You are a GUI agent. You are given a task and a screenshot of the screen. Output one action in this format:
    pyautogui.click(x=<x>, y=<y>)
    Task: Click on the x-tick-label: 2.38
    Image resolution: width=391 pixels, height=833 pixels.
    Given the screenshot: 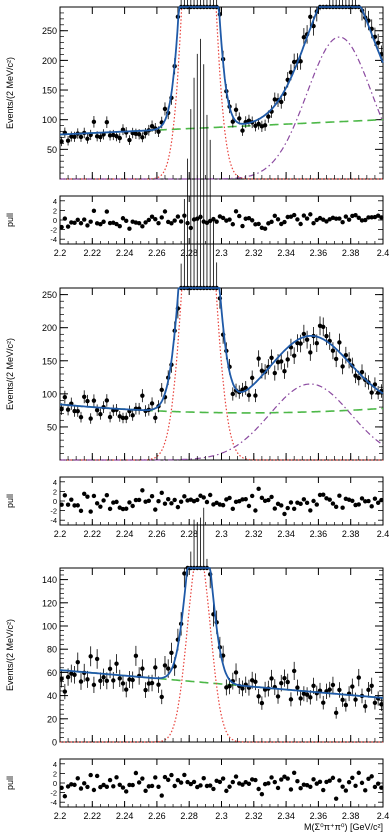 What is the action you would take?
    pyautogui.click(x=351, y=816)
    